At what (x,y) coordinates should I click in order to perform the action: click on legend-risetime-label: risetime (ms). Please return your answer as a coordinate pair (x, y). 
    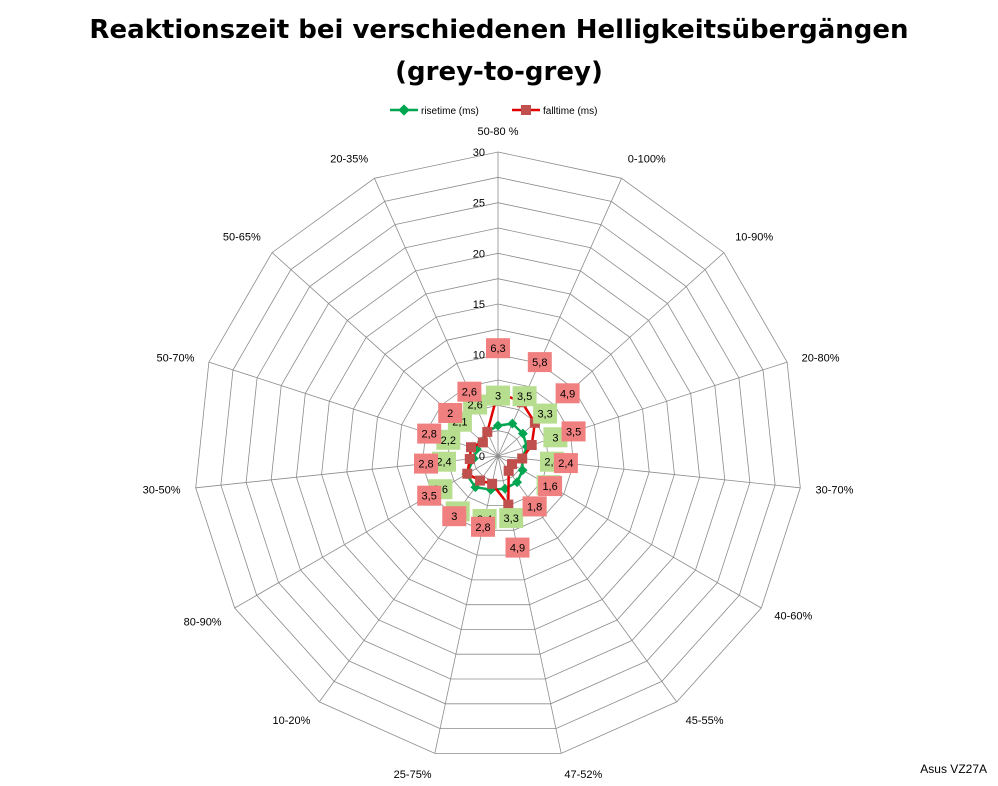
    Looking at the image, I should click on (450, 111).